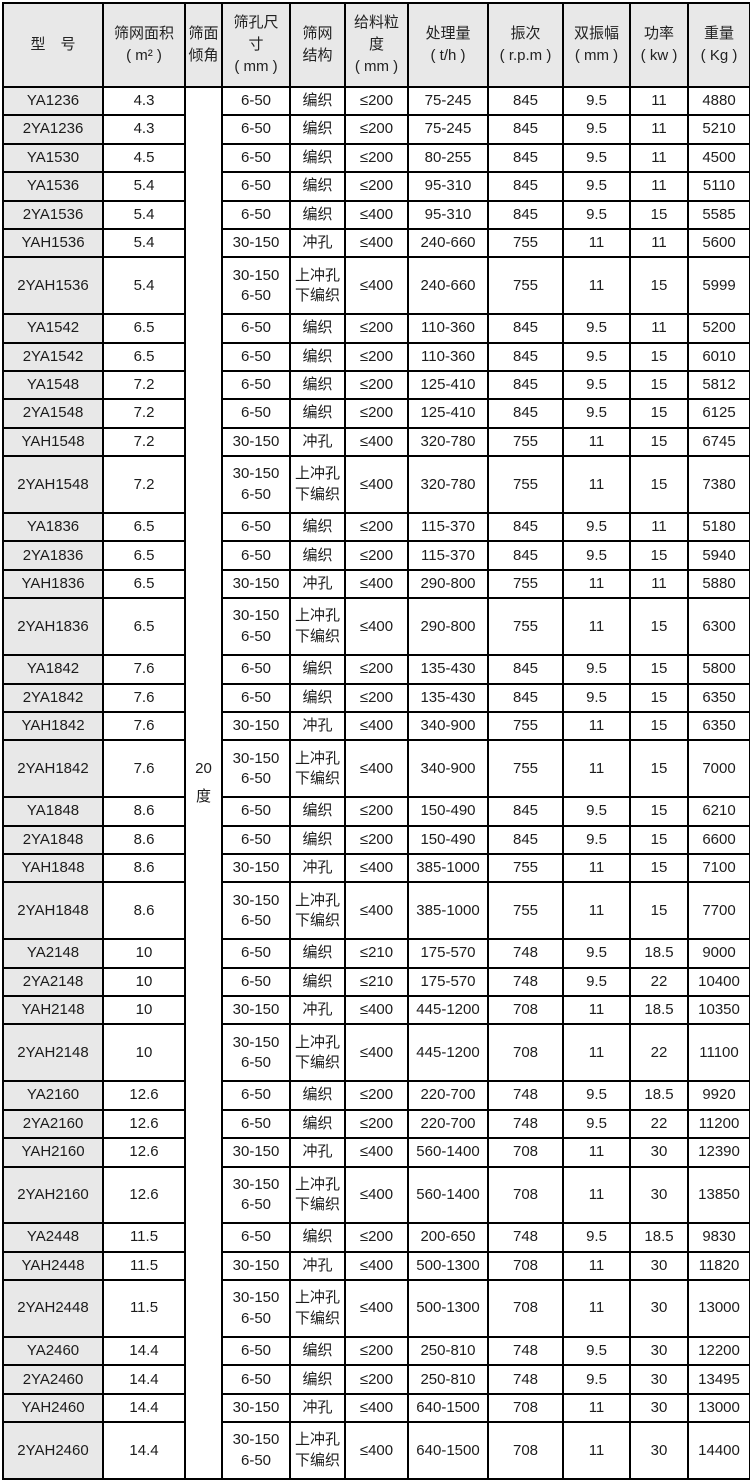 Image resolution: width=750 pixels, height=1482 pixels. What do you see at coordinates (376, 243) in the screenshot?
I see `table-row: YAH1536 5.4 30-150 冲孔 ≤400 240-660 755 11 11 5600` at bounding box center [376, 243].